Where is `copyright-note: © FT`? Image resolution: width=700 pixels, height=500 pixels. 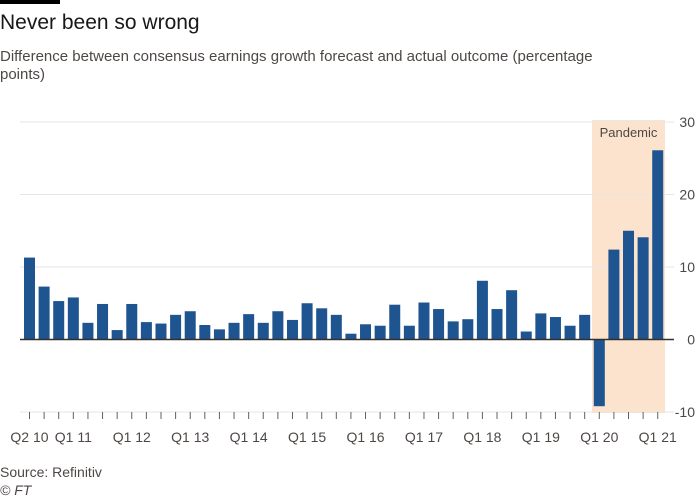 copyright-note: © FT is located at coordinates (16, 490).